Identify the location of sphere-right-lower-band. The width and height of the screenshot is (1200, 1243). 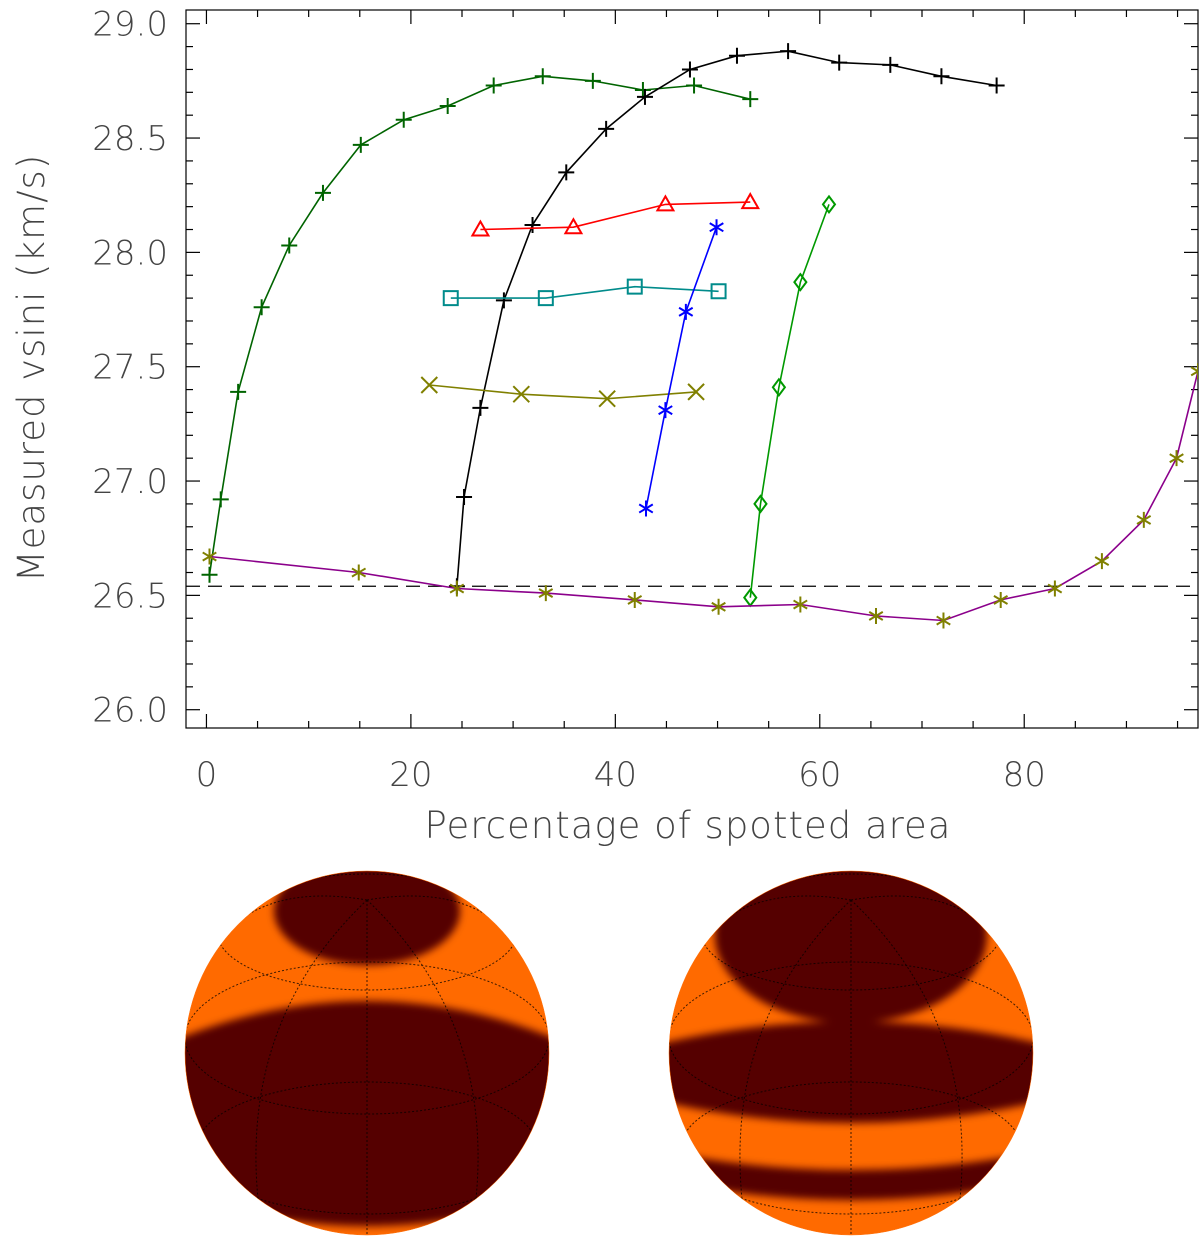
(851, 1175).